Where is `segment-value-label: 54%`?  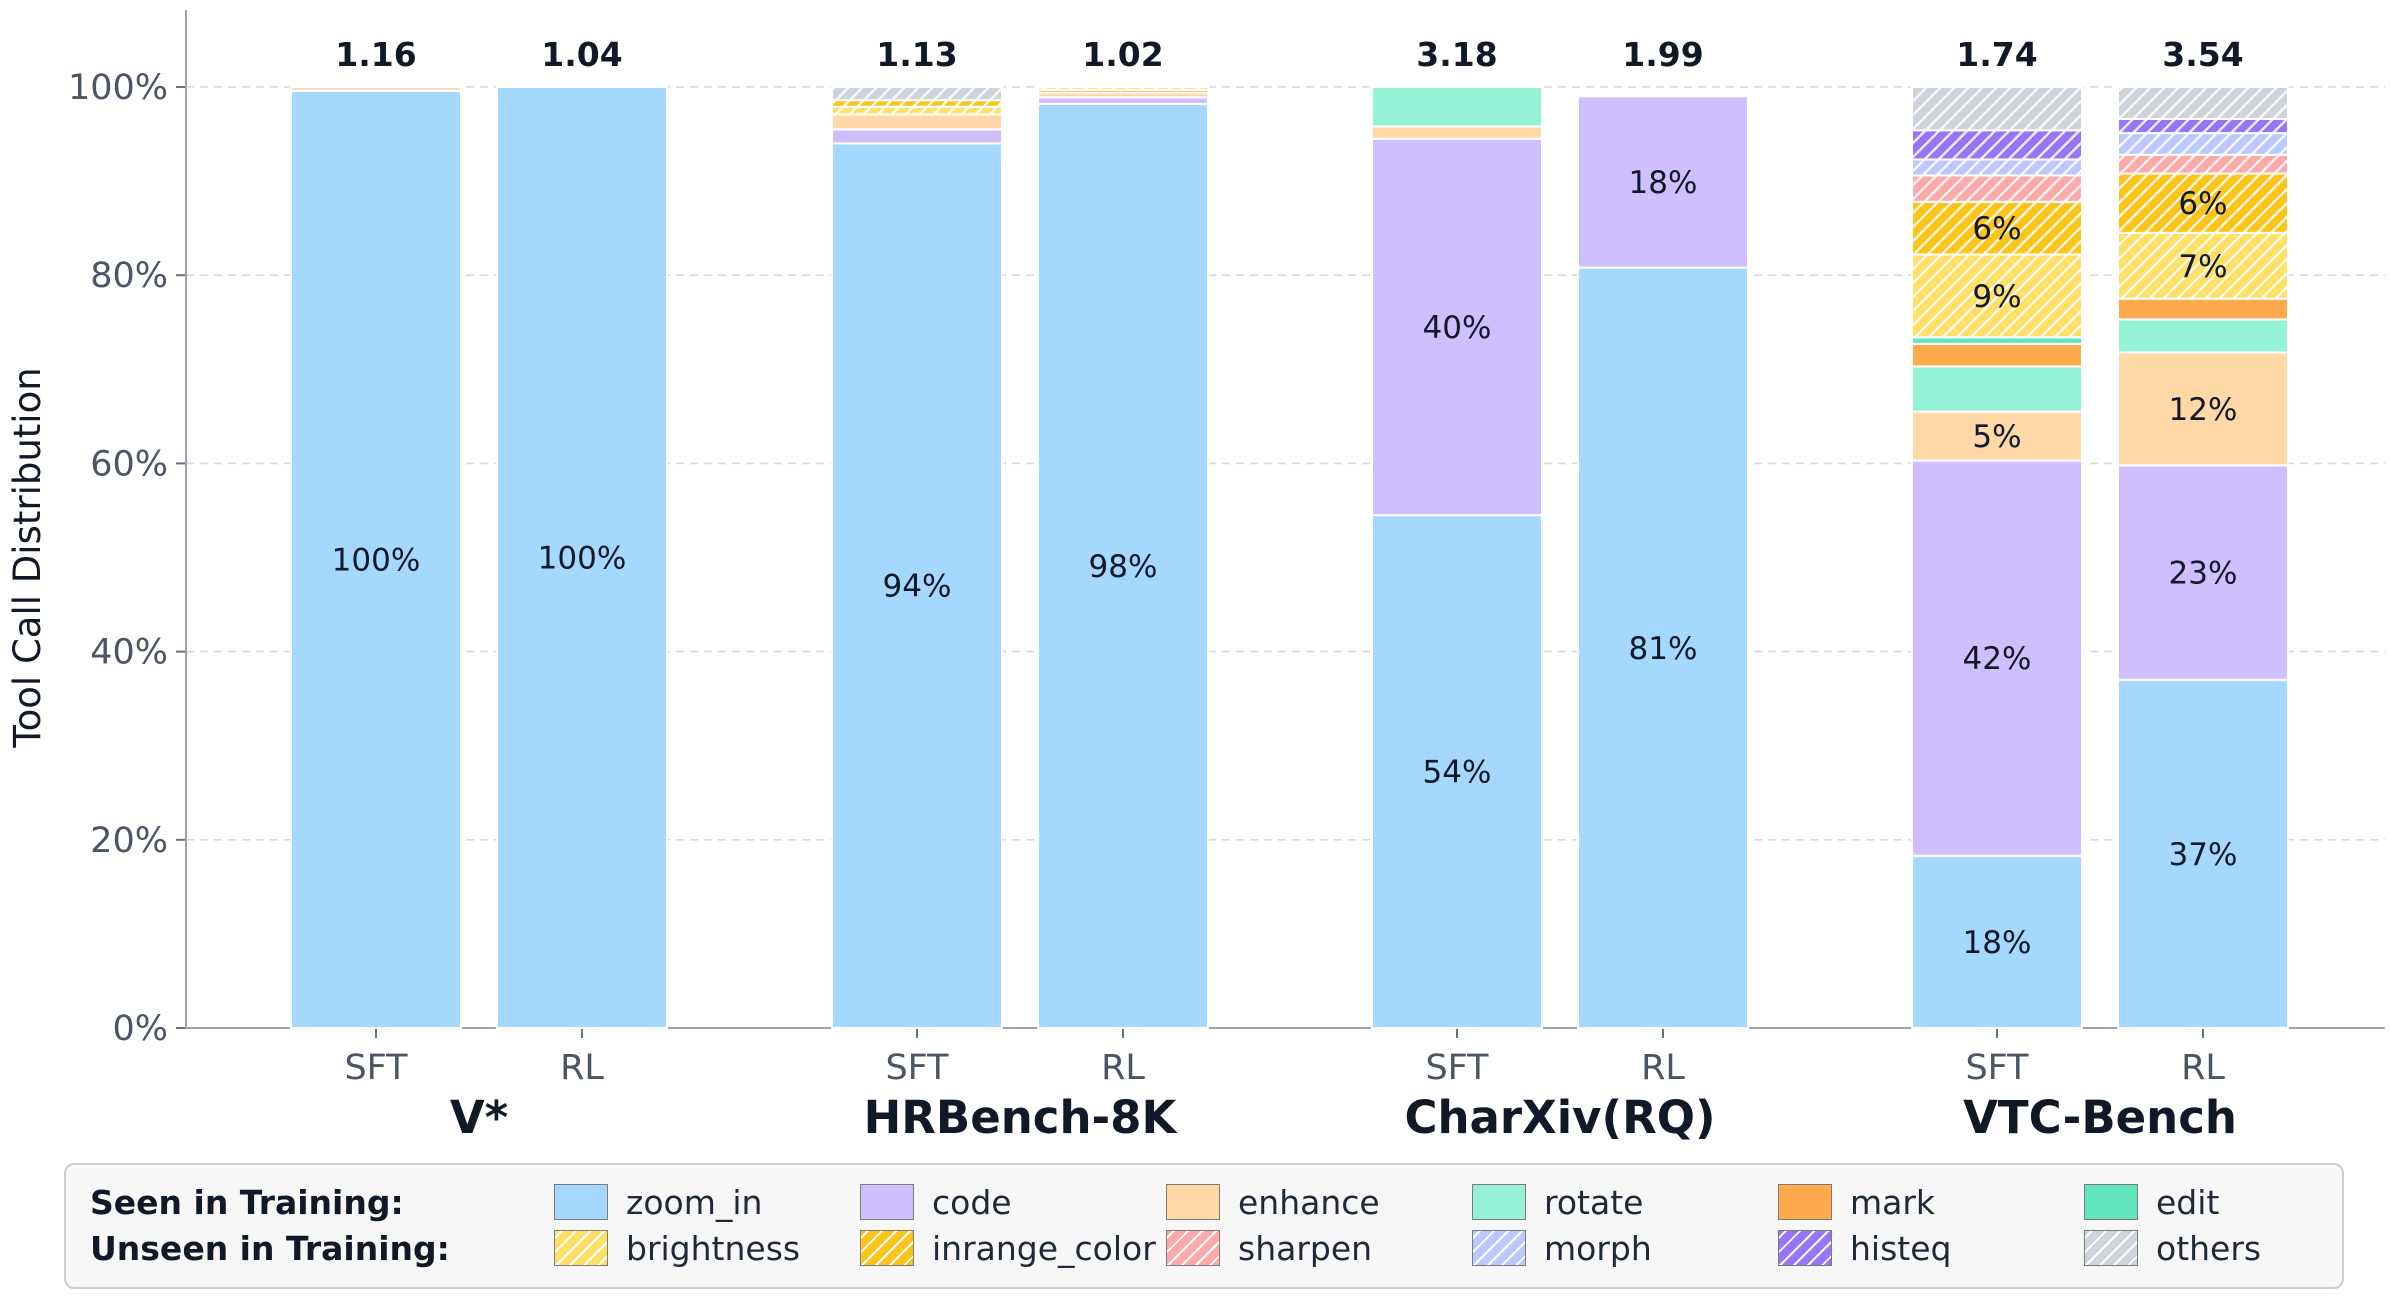
segment-value-label: 54% is located at coordinates (1457, 773).